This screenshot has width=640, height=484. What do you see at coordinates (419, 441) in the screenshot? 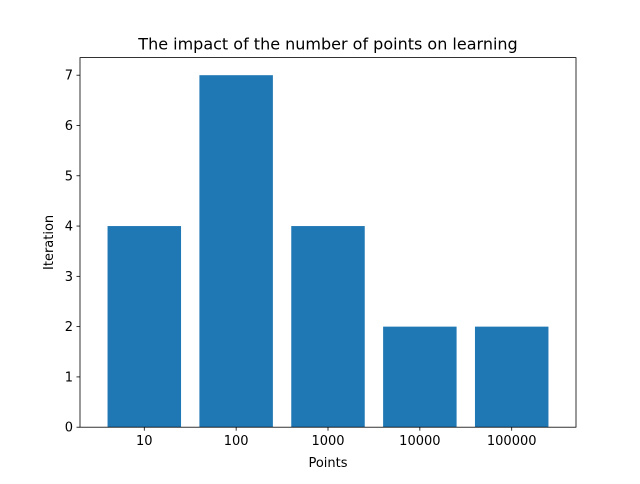
I see `x-tick-label: 10000` at bounding box center [419, 441].